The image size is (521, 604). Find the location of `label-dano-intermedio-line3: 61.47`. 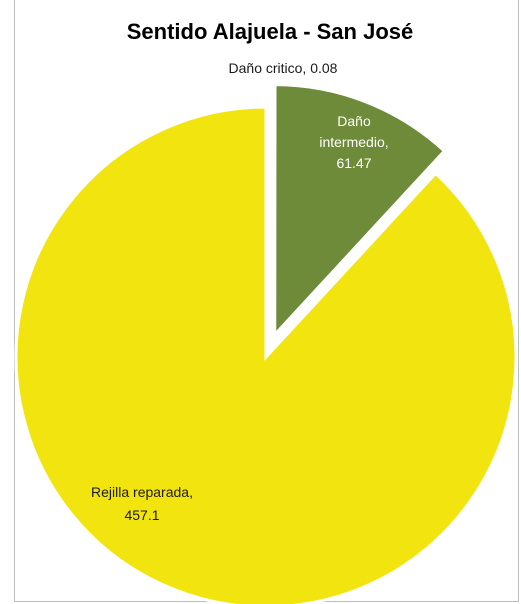

label-dano-intermedio-line3: 61.47 is located at coordinates (353, 163).